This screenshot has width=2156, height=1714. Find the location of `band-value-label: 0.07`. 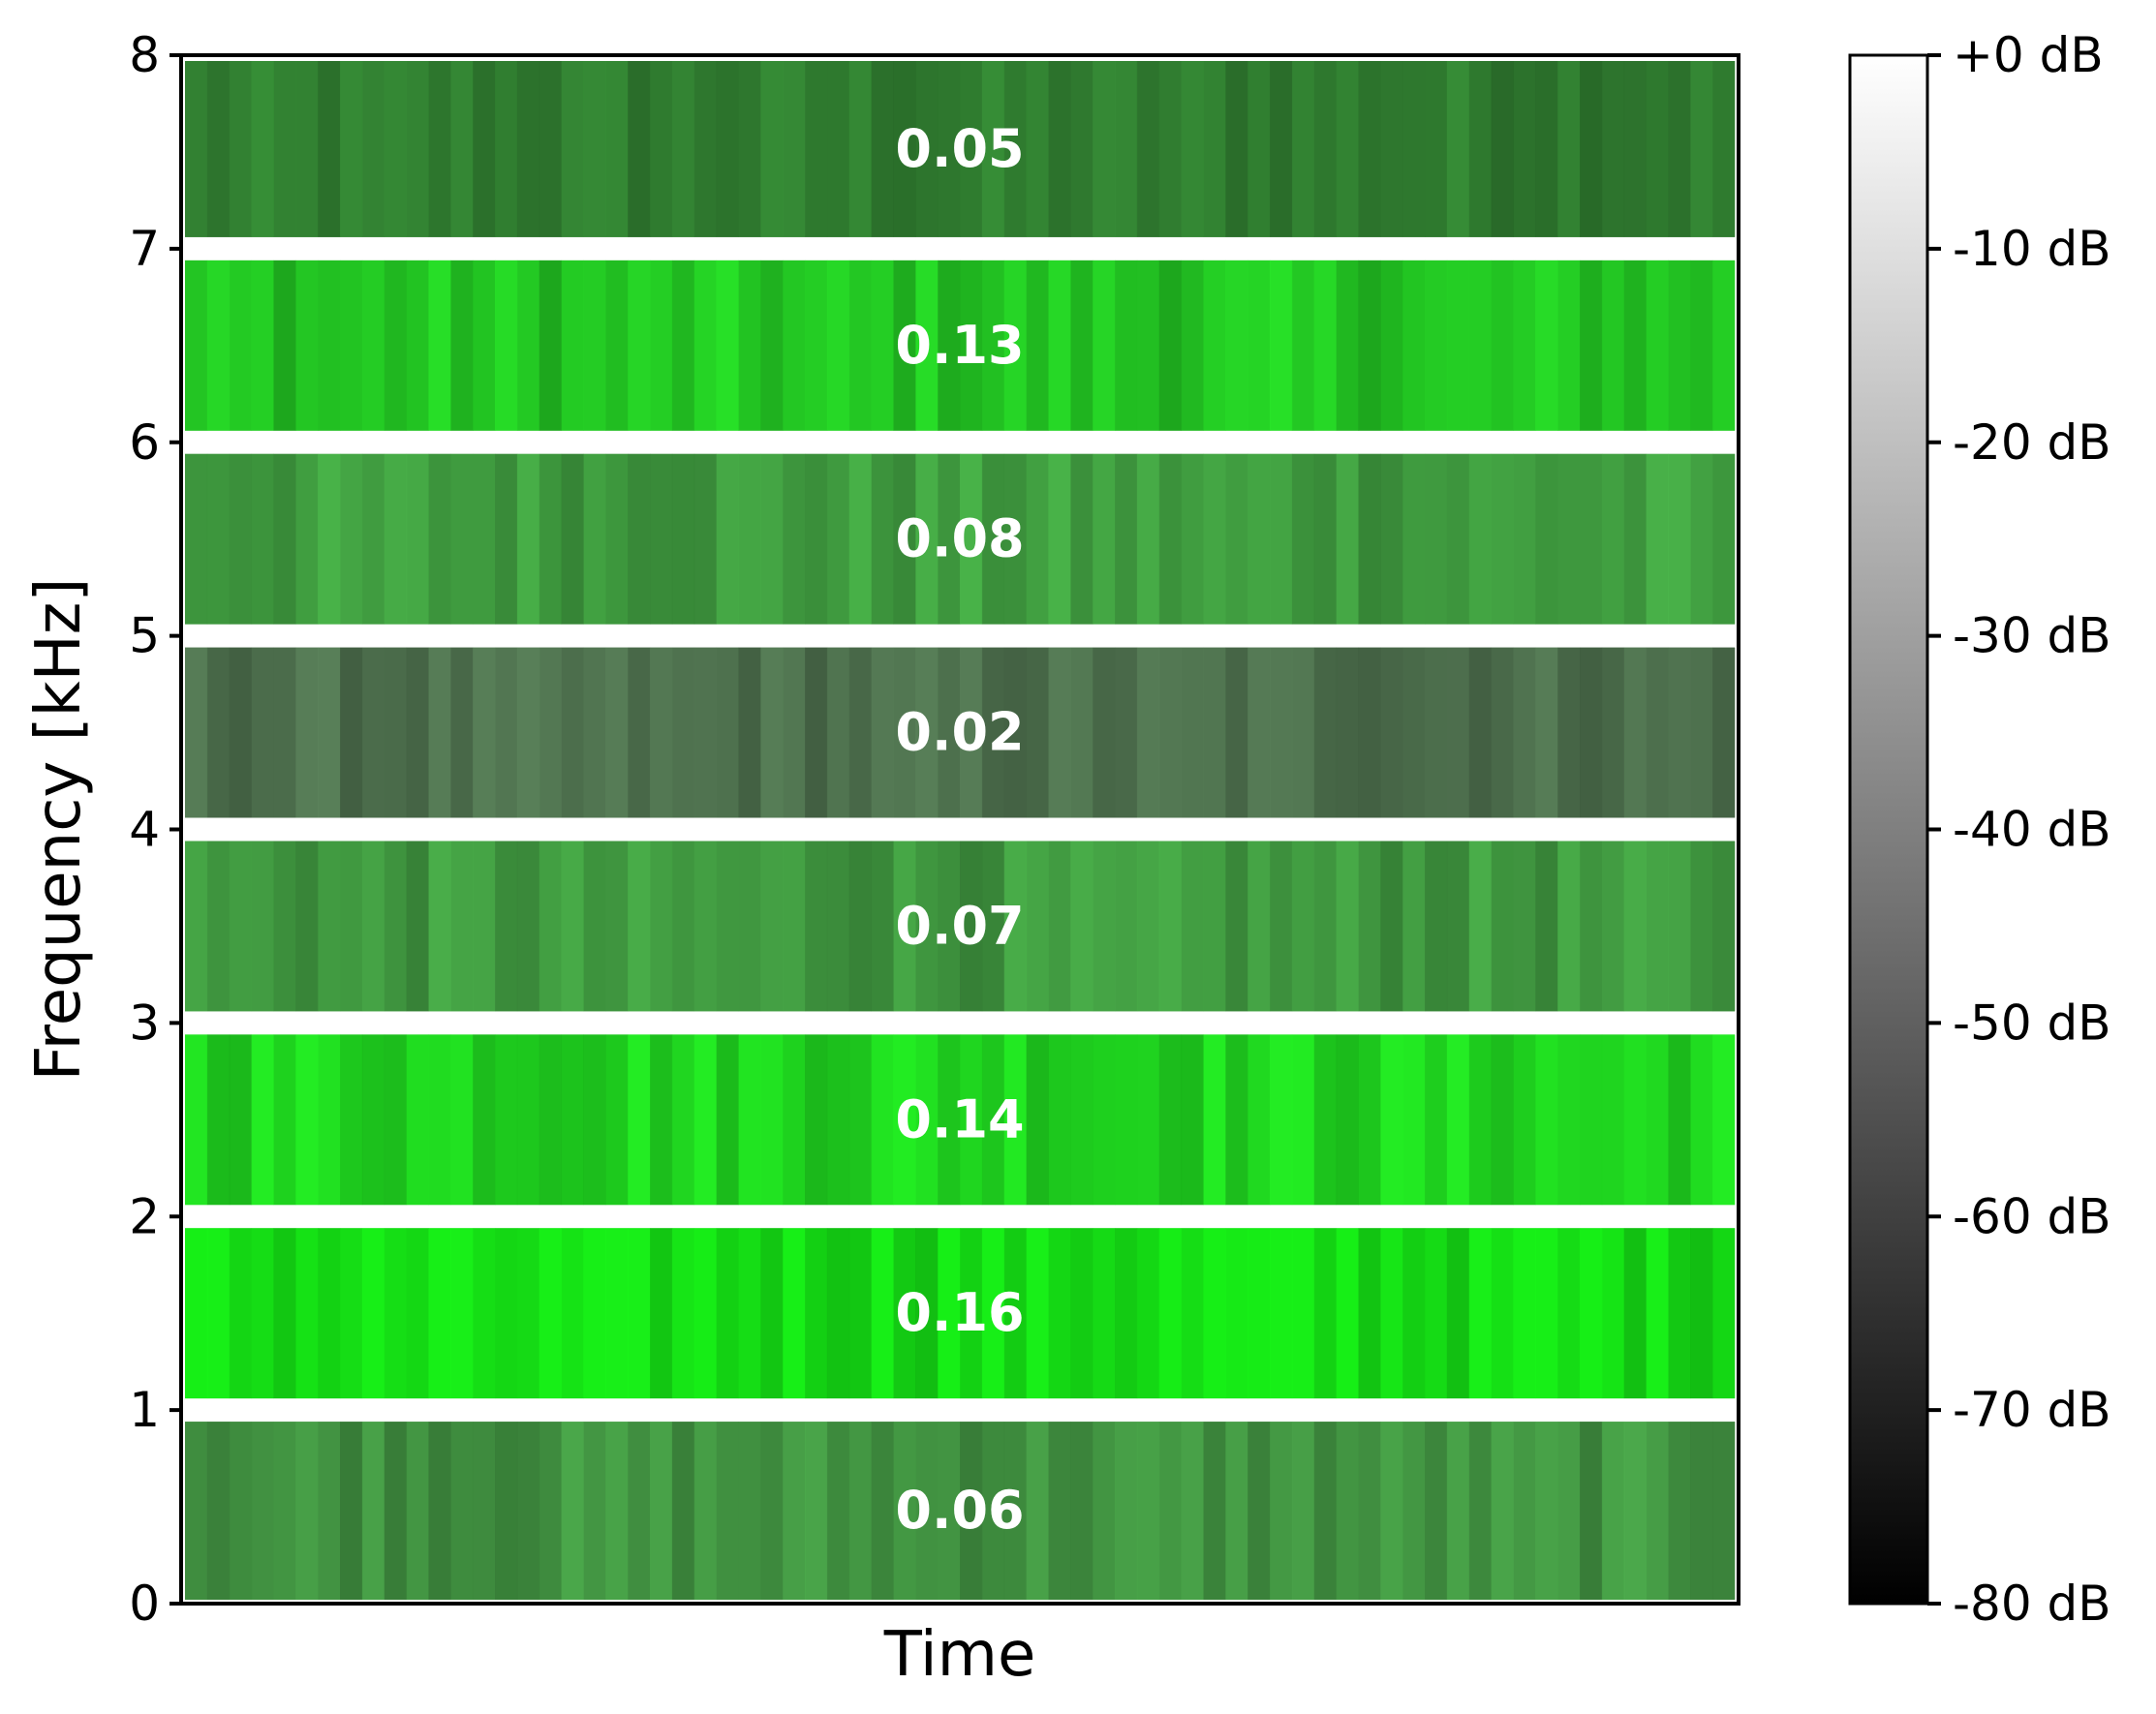

band-value-label: 0.07 is located at coordinates (960, 925).